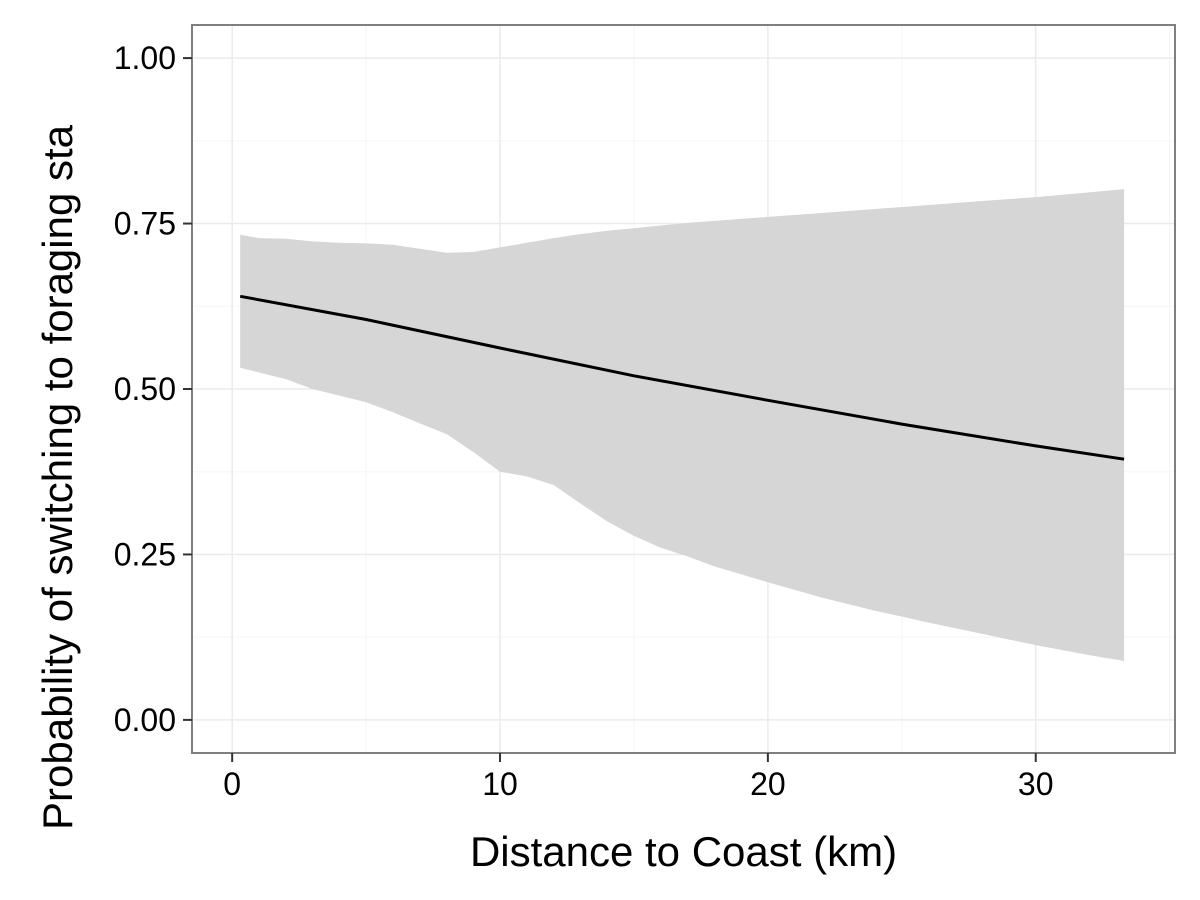 Image resolution: width=1200 pixels, height=900 pixels. What do you see at coordinates (1036, 784) in the screenshot?
I see `x-tick-label: 30` at bounding box center [1036, 784].